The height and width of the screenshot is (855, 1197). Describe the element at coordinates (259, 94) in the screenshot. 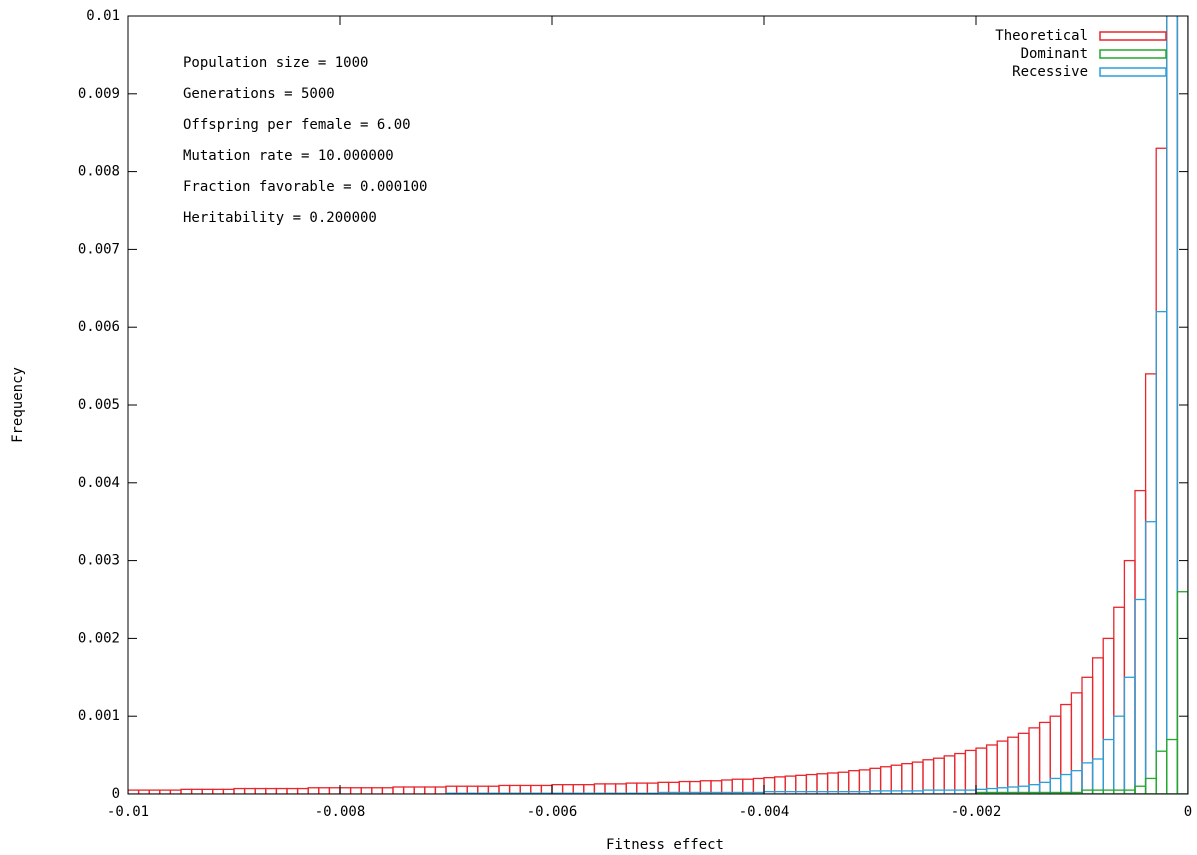

I see `annotation: Generations = 5000` at that location.